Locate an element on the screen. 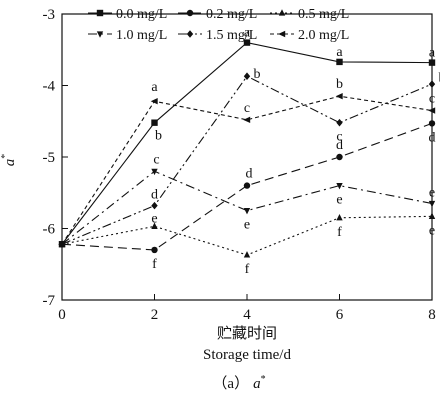 The height and width of the screenshot is (405, 440). legend-item: 0.5 mg/L is located at coordinates (309, 14).